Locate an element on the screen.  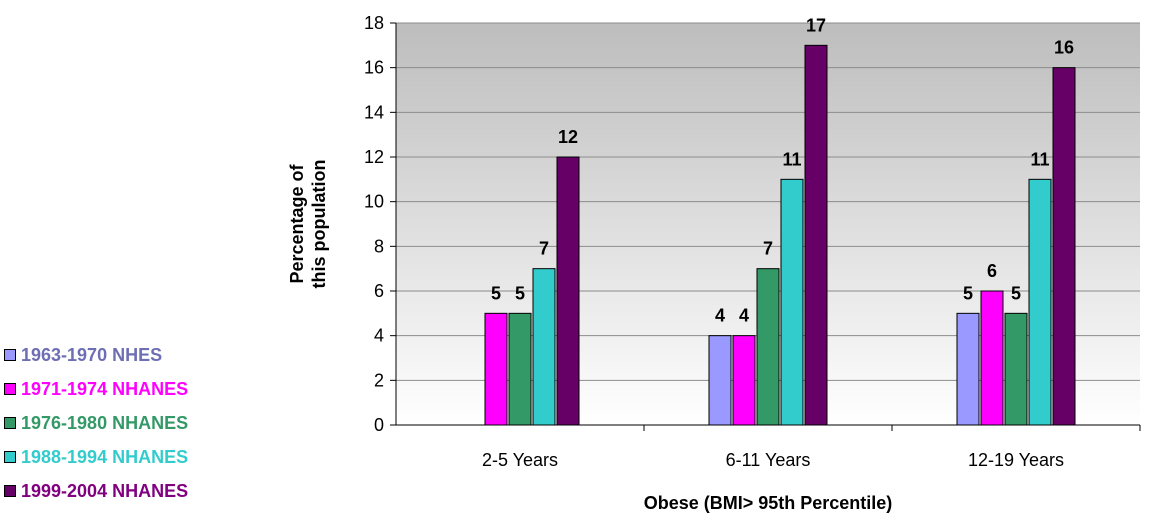
legend-label: 1963-1970 NHES is located at coordinates (92, 354).